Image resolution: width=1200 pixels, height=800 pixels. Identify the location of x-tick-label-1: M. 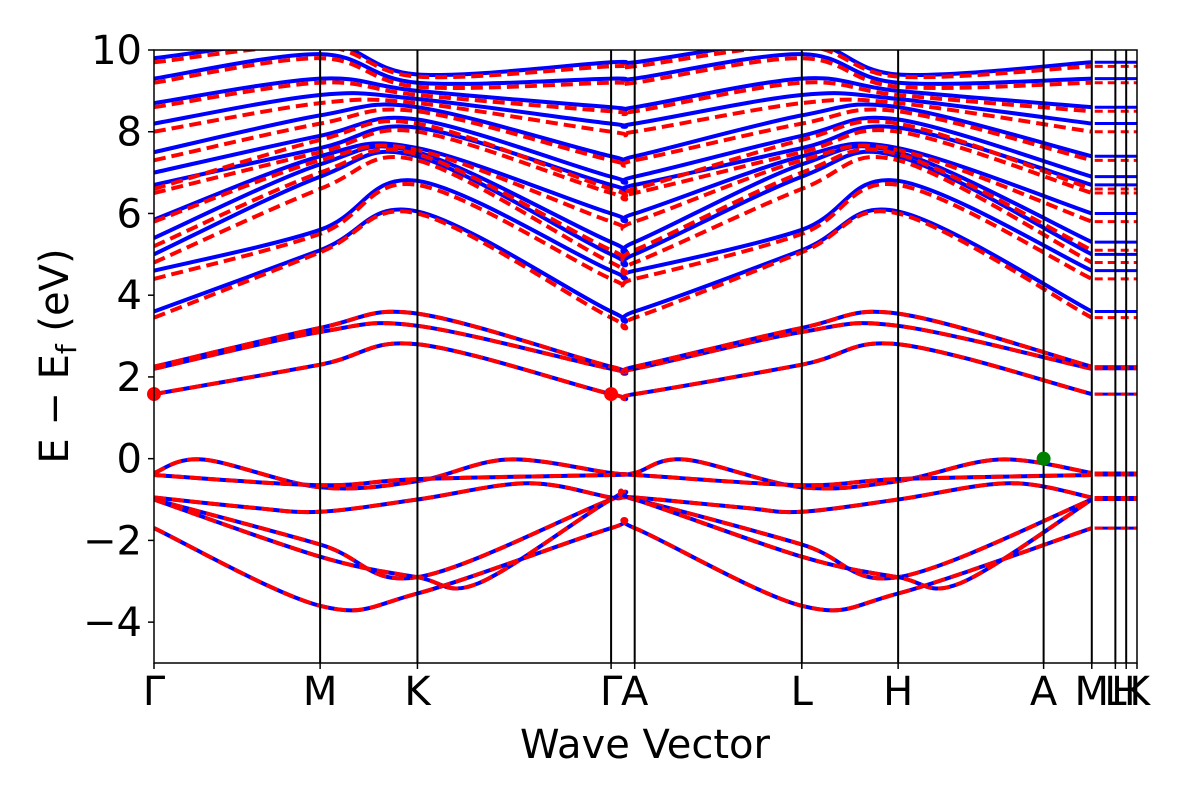
(320, 692).